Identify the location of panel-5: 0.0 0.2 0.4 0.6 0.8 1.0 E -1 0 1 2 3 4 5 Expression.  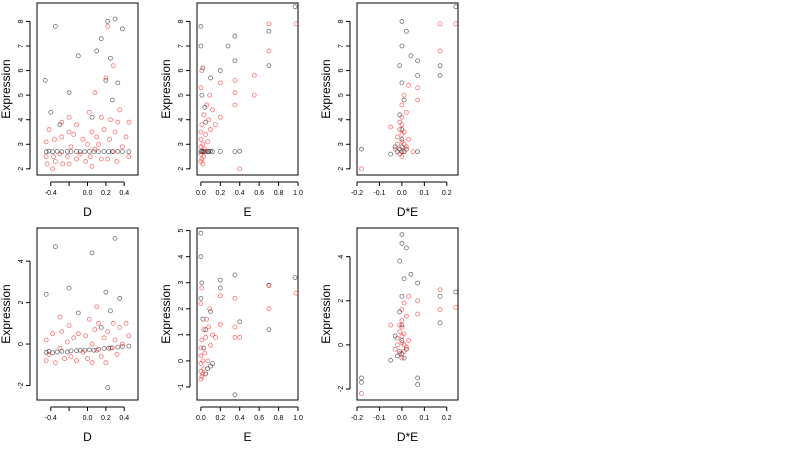
(231, 335).